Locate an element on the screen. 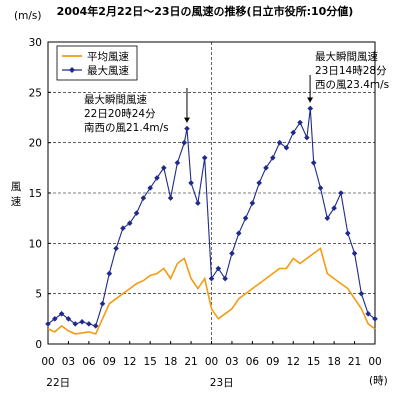  date-label: 22日 is located at coordinates (58, 383).